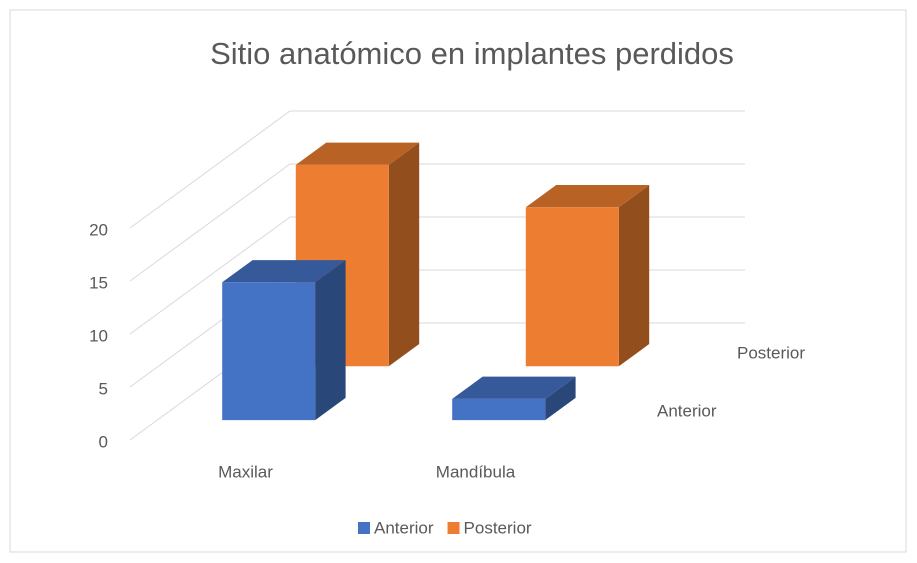 The image size is (917, 563). I want to click on chart-title: Sitio anatómico en implantes perdidos, so click(472, 53).